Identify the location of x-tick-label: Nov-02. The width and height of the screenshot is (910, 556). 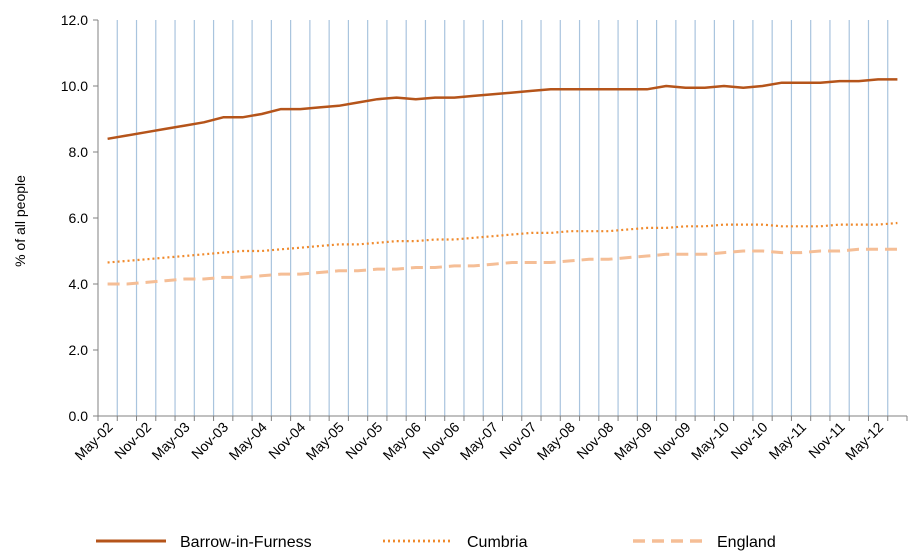
(132, 440).